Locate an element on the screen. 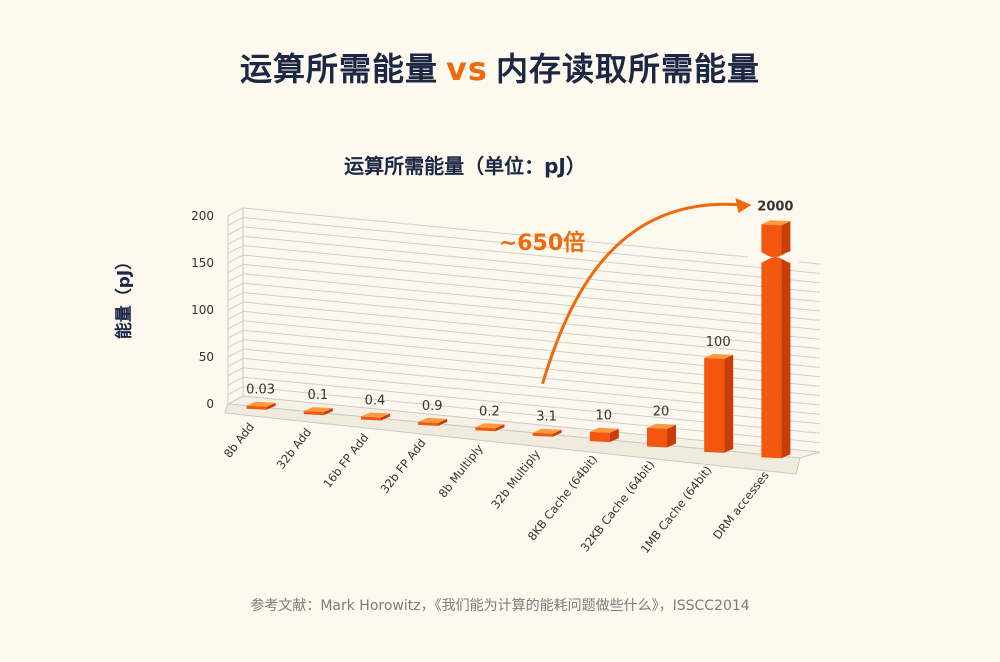  annotation-arrow is located at coordinates (642, 293).